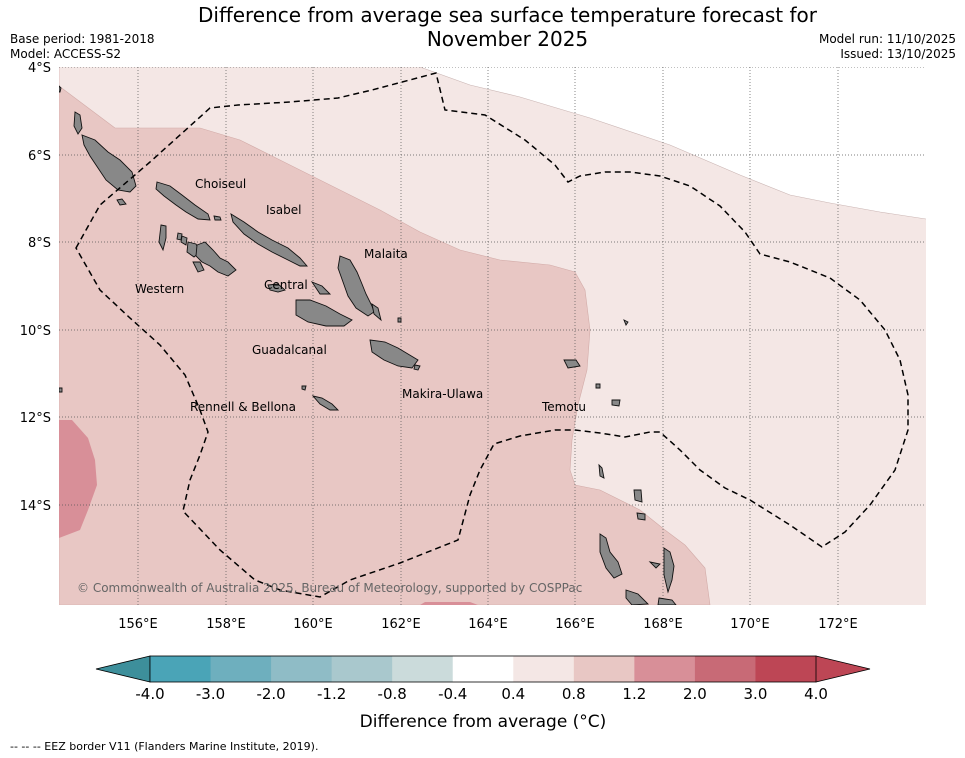  What do you see at coordinates (401, 624) in the screenshot?
I see `lon-tick: 162°E` at bounding box center [401, 624].